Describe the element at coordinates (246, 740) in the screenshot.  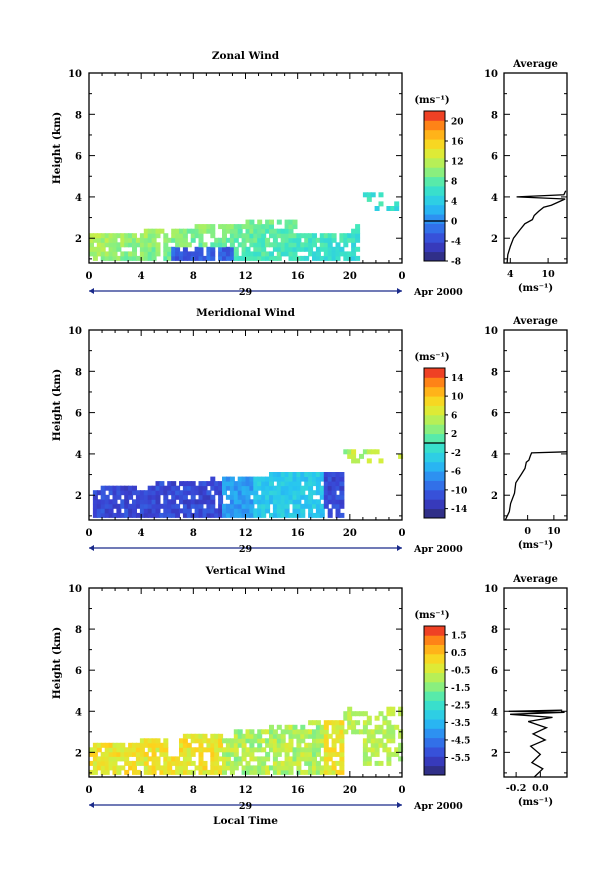
I see `heatmap-field` at that location.